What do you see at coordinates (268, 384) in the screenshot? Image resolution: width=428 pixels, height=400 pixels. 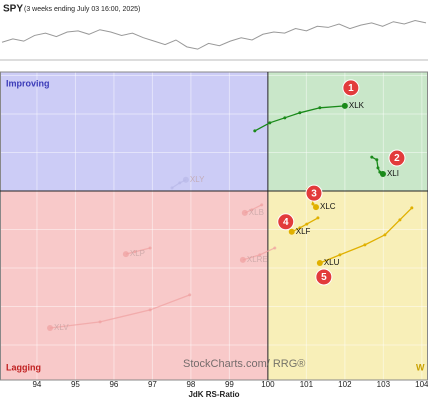 I see `x-tick-label: 100` at bounding box center [268, 384].